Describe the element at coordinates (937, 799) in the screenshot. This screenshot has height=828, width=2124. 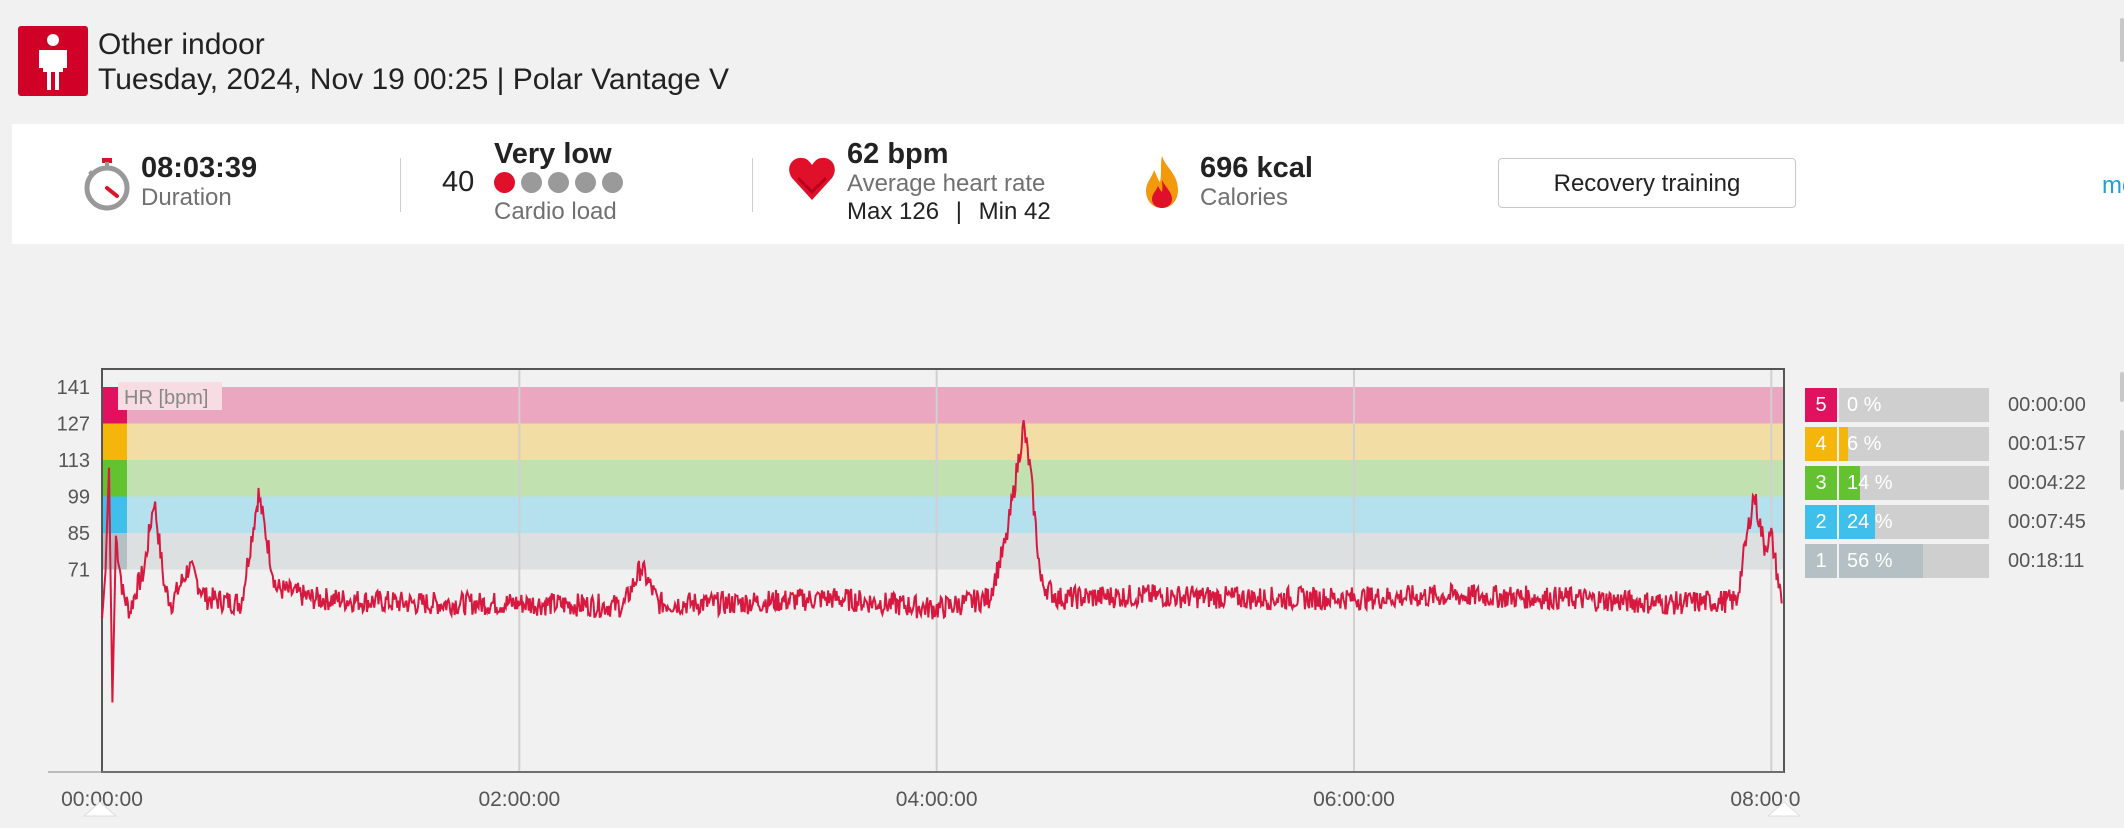
I see `x-tick-label: 04:00:00` at that location.